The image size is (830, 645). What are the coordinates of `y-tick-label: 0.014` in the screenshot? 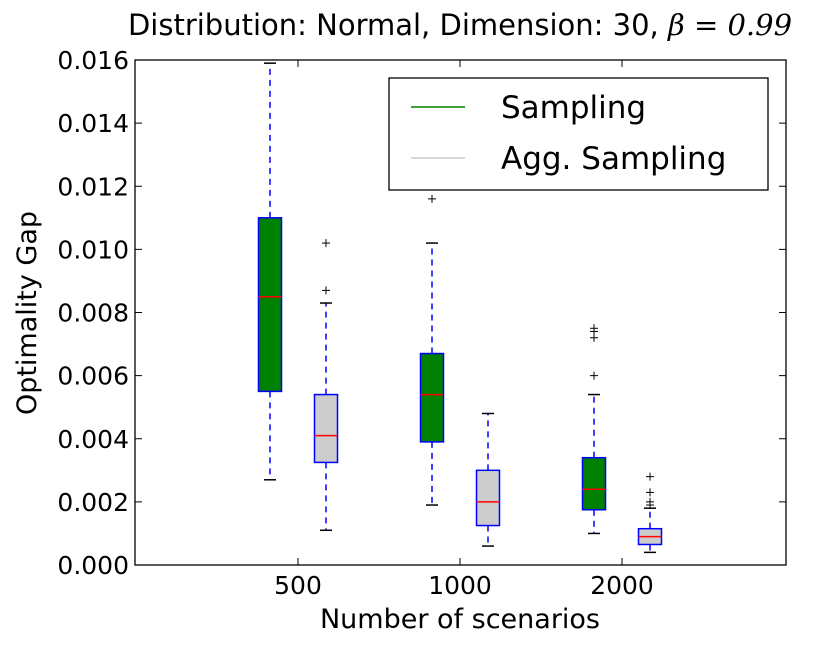 It's located at (93, 123).